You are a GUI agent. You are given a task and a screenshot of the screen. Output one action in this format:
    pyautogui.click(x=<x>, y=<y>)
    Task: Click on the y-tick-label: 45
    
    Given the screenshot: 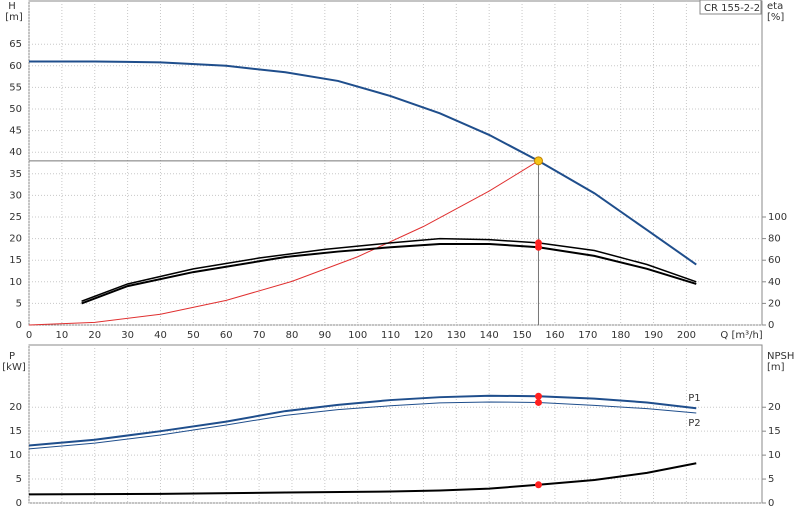 What is the action you would take?
    pyautogui.click(x=15, y=131)
    